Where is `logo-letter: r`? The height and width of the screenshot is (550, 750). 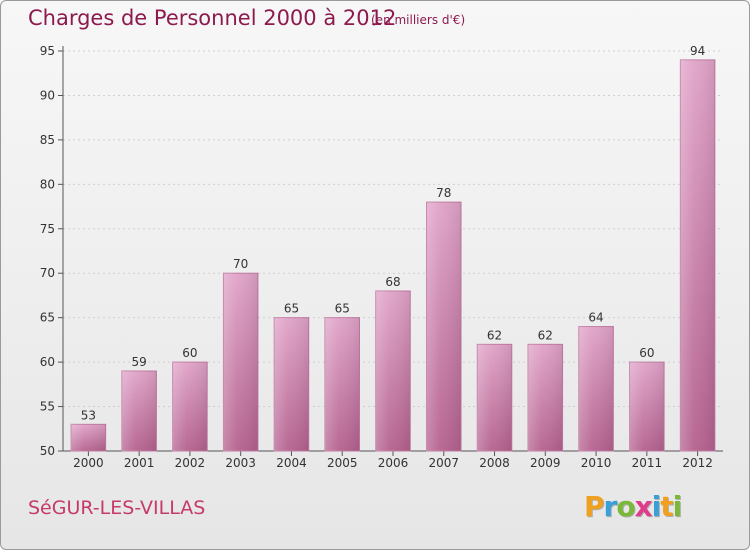 logo-letter: r is located at coordinates (610, 506).